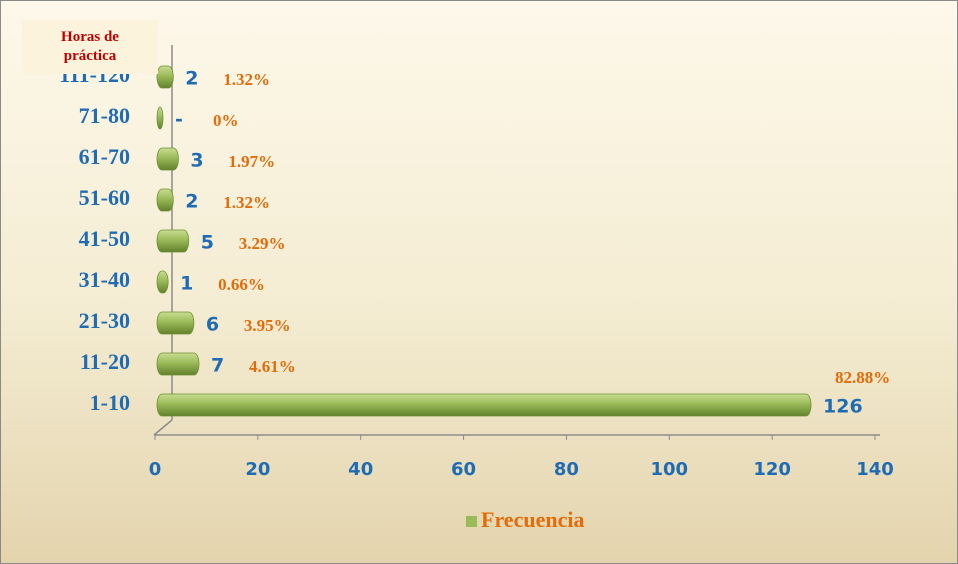 Image resolution: width=958 pixels, height=564 pixels. Describe the element at coordinates (772, 469) in the screenshot. I see `x-tick-label: 120` at that location.